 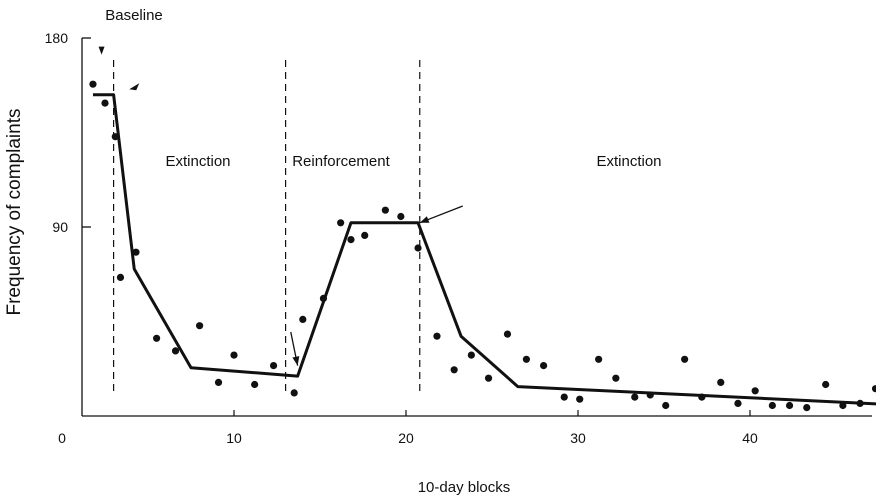 What do you see at coordinates (341, 161) in the screenshot?
I see `phase-label: Reinforcement` at bounding box center [341, 161].